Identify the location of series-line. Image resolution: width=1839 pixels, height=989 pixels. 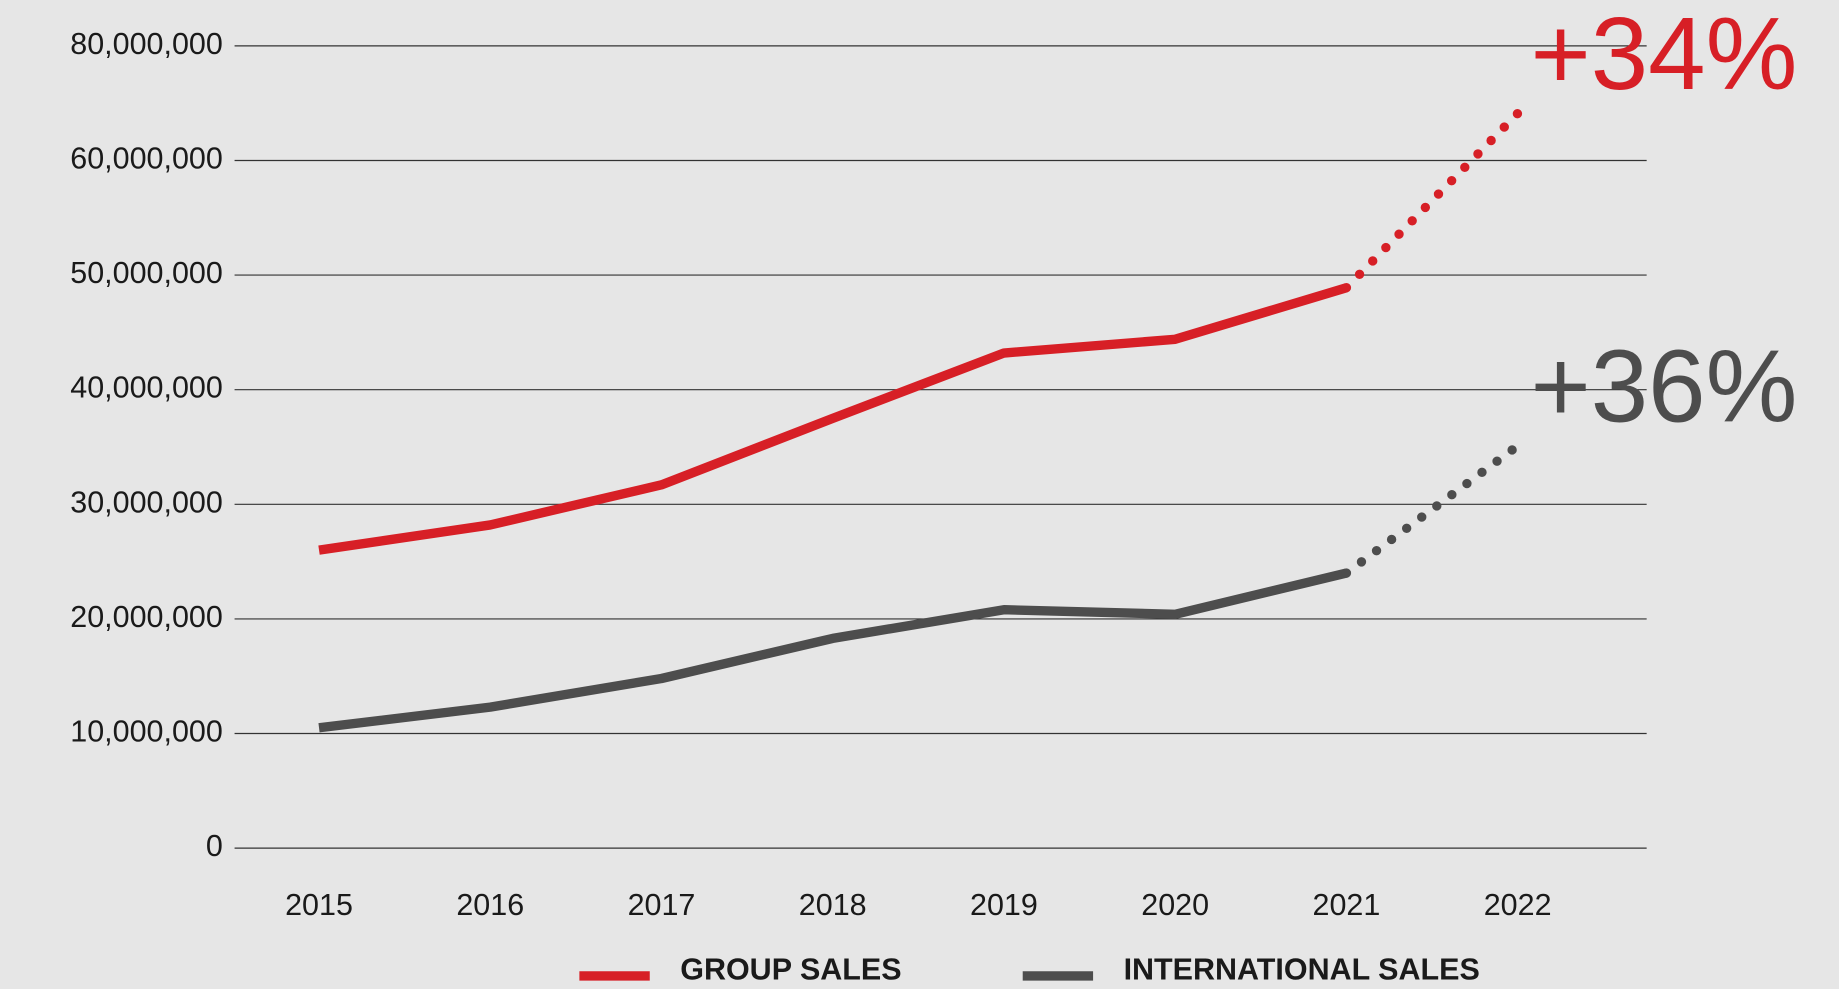
(833, 650).